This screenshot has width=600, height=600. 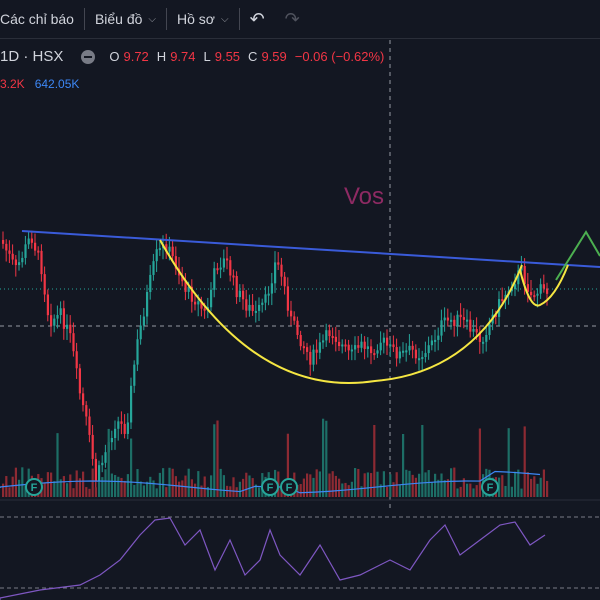 What do you see at coordinates (544, 285) in the screenshot?
I see `handle-curve` at bounding box center [544, 285].